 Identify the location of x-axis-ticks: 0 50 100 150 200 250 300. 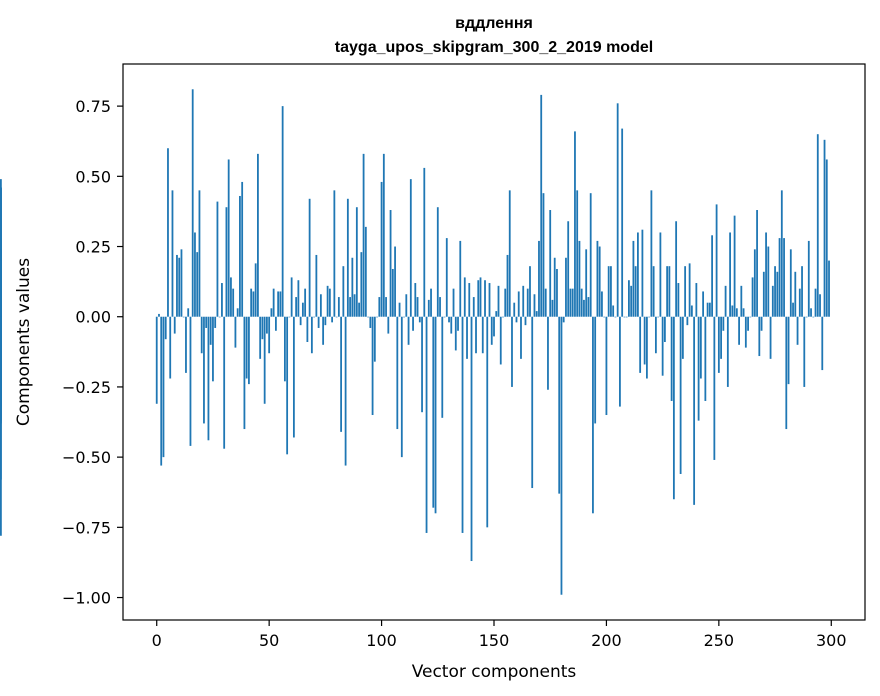
(499, 635).